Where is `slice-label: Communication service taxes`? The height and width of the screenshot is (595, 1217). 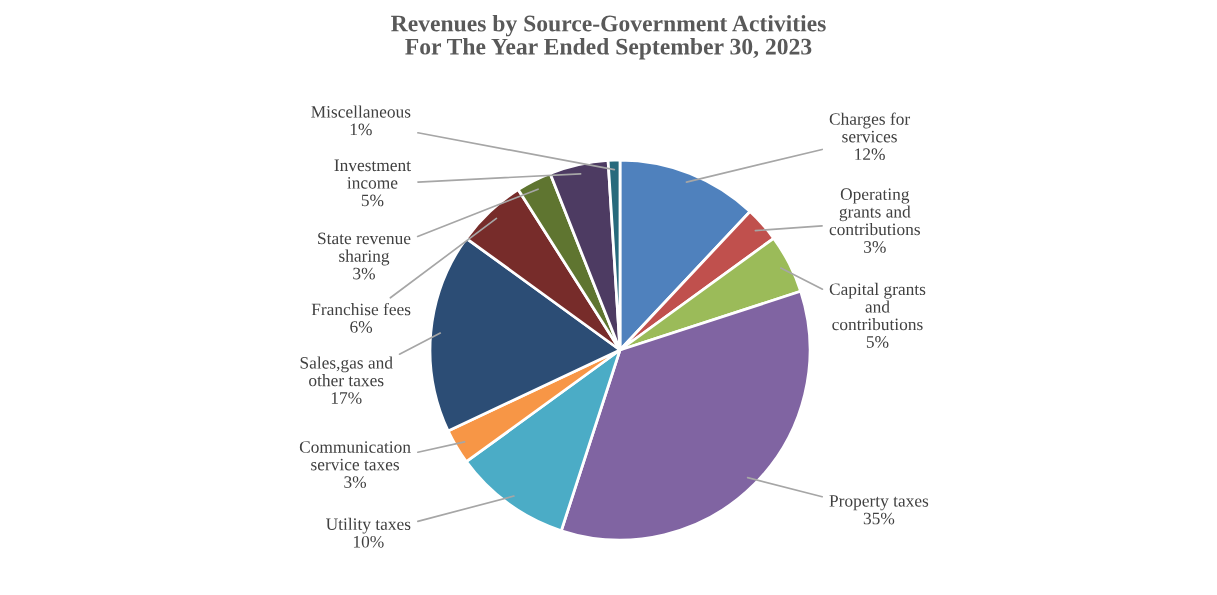
slice-label: Communication service taxes is located at coordinates (355, 456).